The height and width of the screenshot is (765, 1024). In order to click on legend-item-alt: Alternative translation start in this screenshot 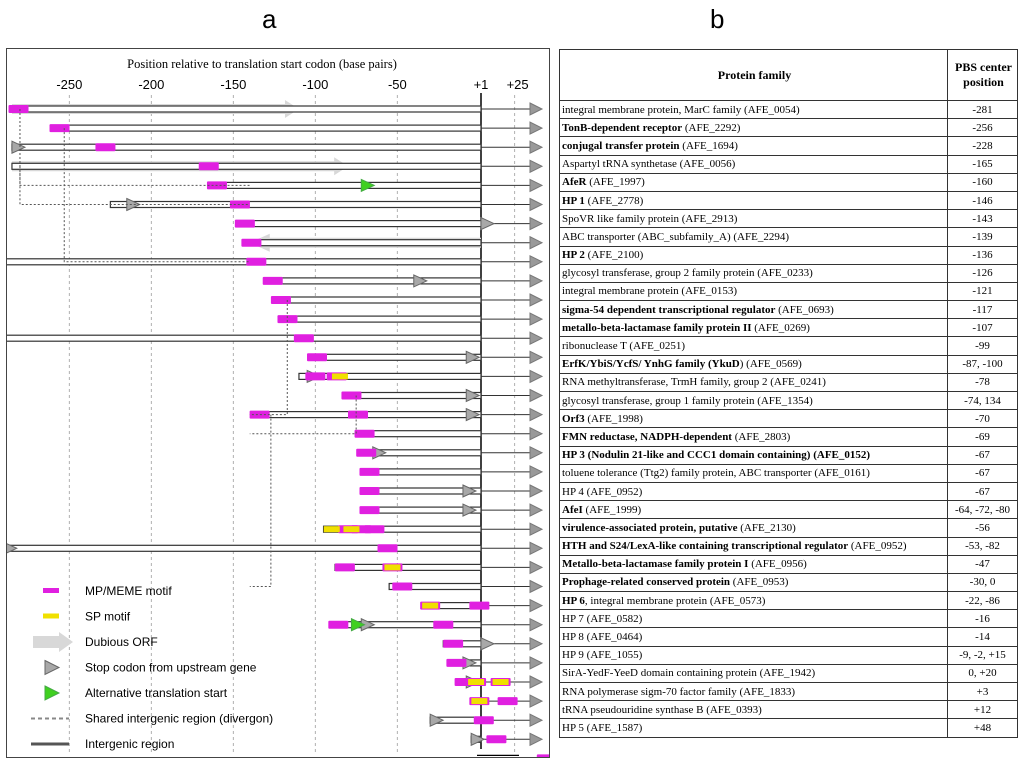, I will do `click(136, 693)`.